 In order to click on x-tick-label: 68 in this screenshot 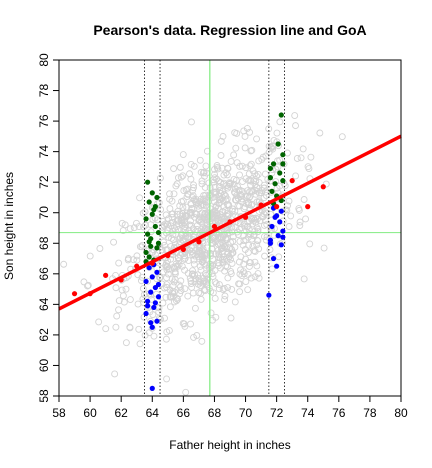, I will do `click(215, 413)`.